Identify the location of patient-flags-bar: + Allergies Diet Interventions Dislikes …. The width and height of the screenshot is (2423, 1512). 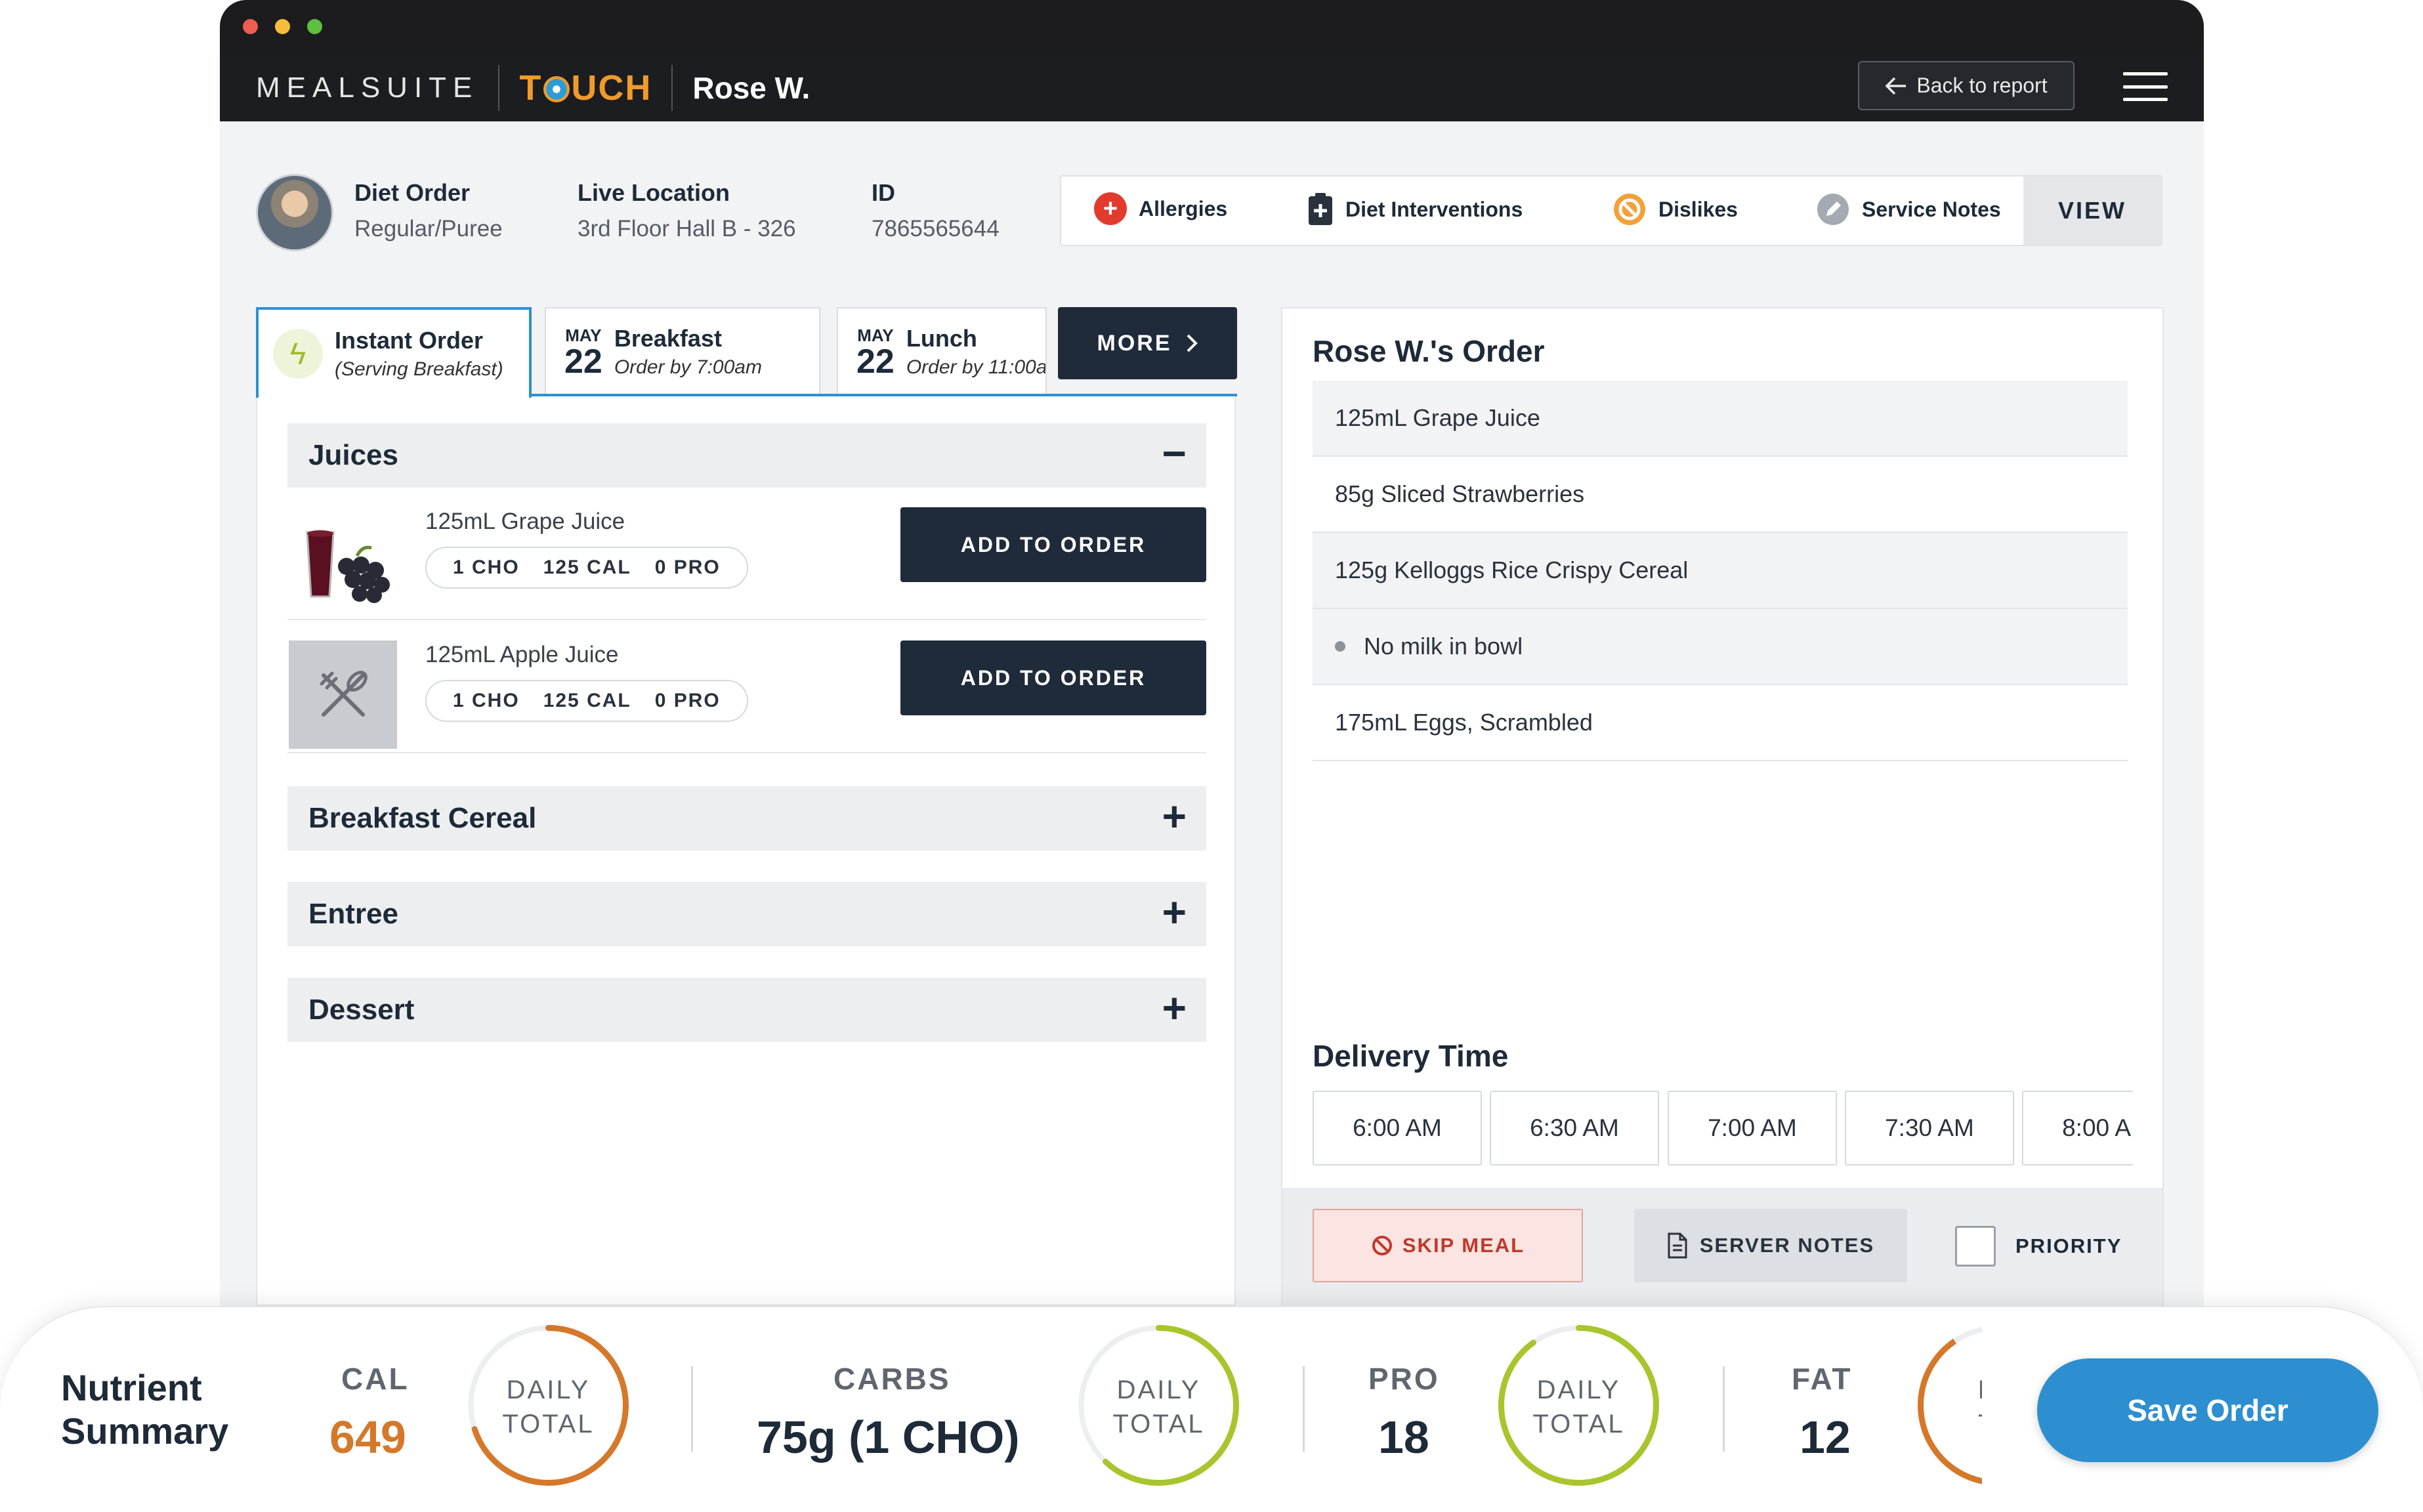
(1611, 210).